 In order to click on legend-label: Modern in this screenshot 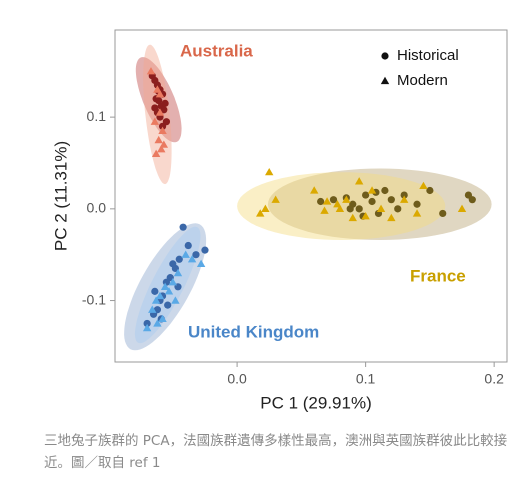, I will do `click(422, 80)`.